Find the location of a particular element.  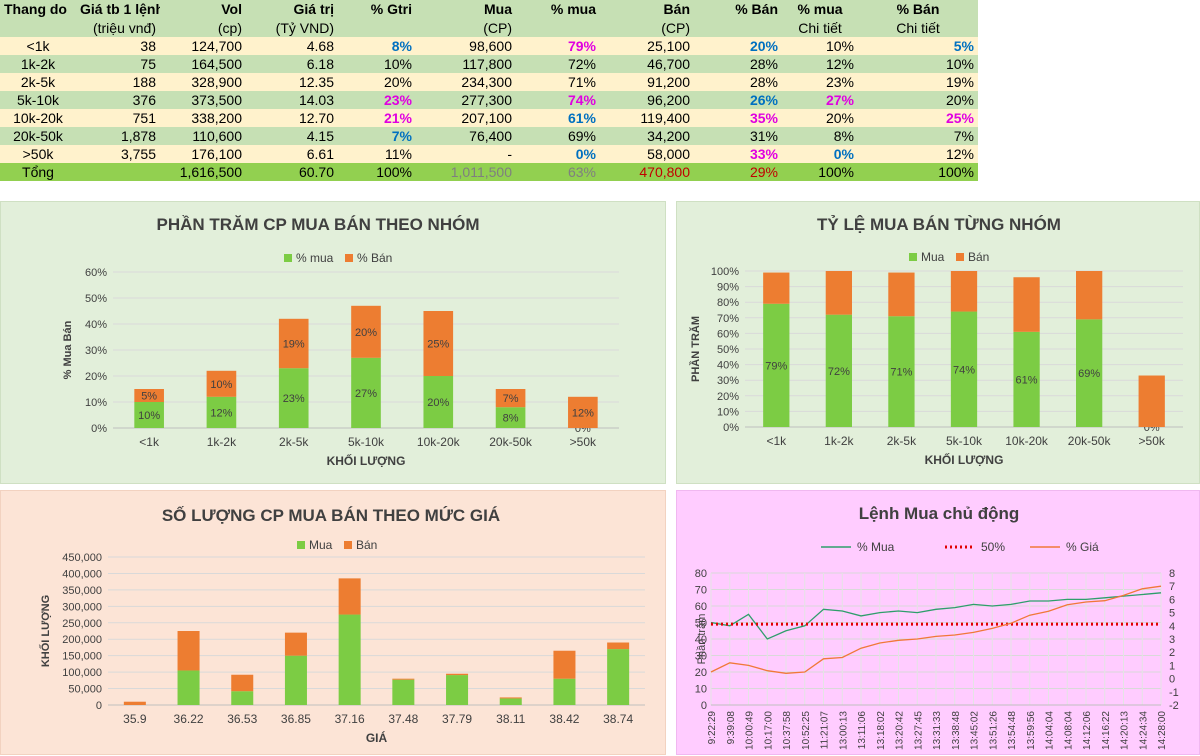

table-cell: 25,100 is located at coordinates (647, 46).